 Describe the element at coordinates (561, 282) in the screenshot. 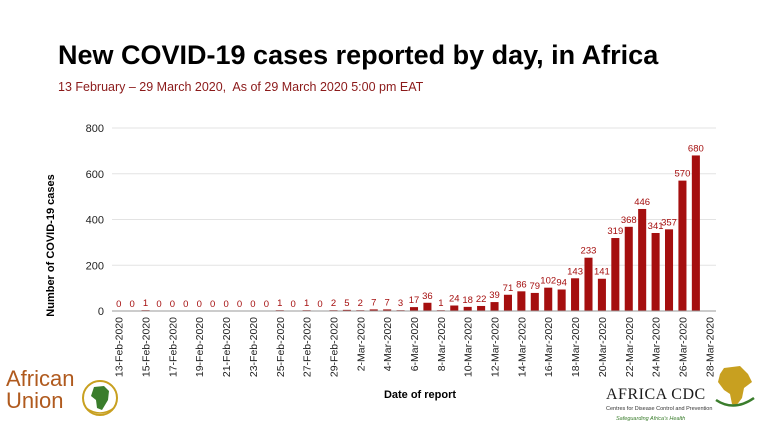

I see `data-label: 94` at that location.